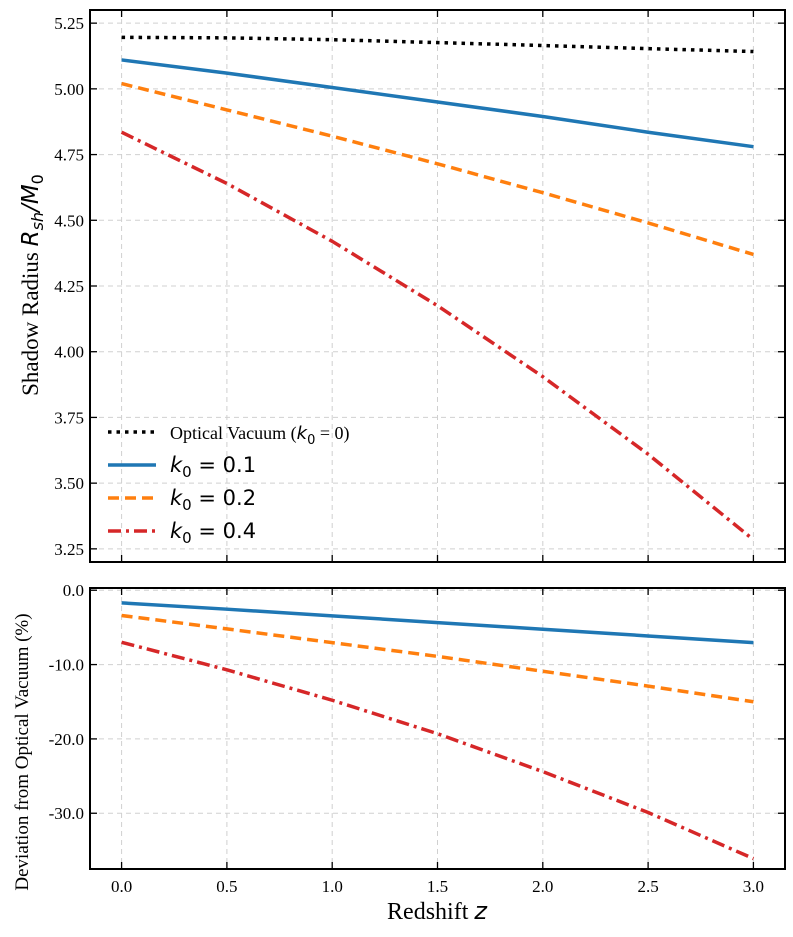 This screenshot has height=937, width=793. I want to click on y-tick-label-0-6: 4.75, so click(69, 155).